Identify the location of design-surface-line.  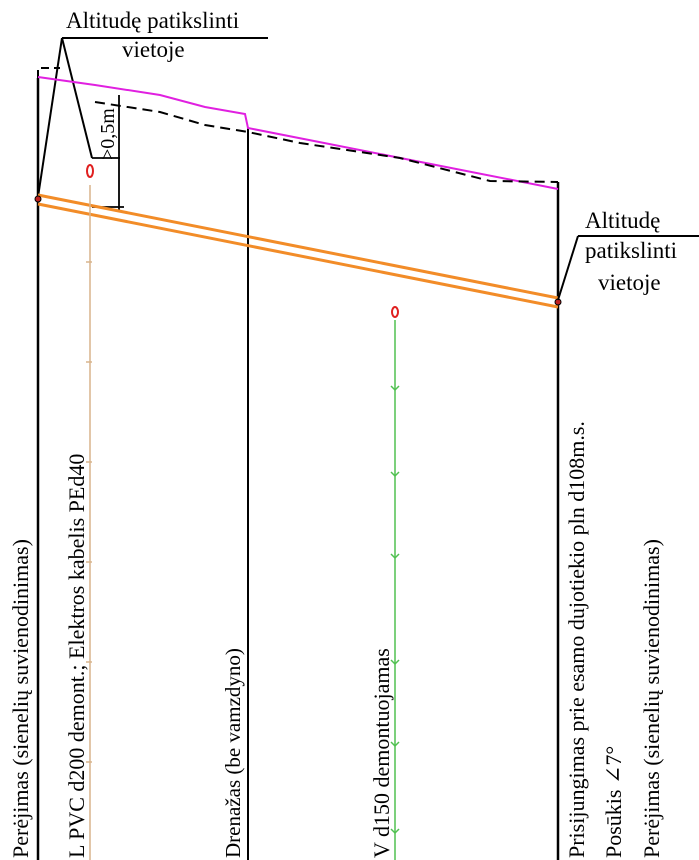
(326, 142).